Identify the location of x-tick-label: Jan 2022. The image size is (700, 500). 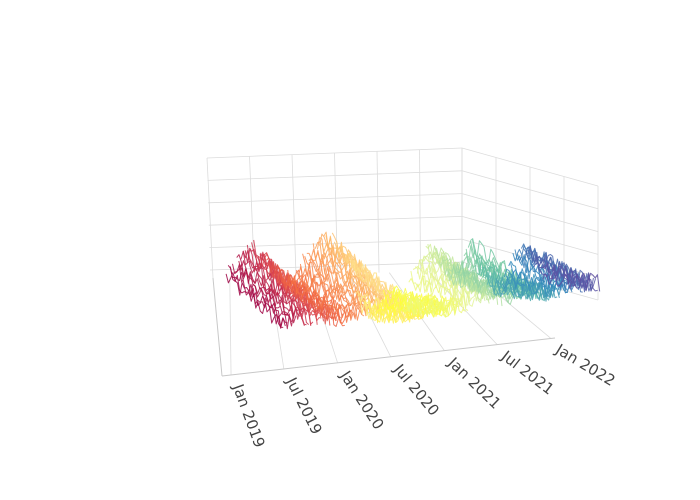
(585, 365).